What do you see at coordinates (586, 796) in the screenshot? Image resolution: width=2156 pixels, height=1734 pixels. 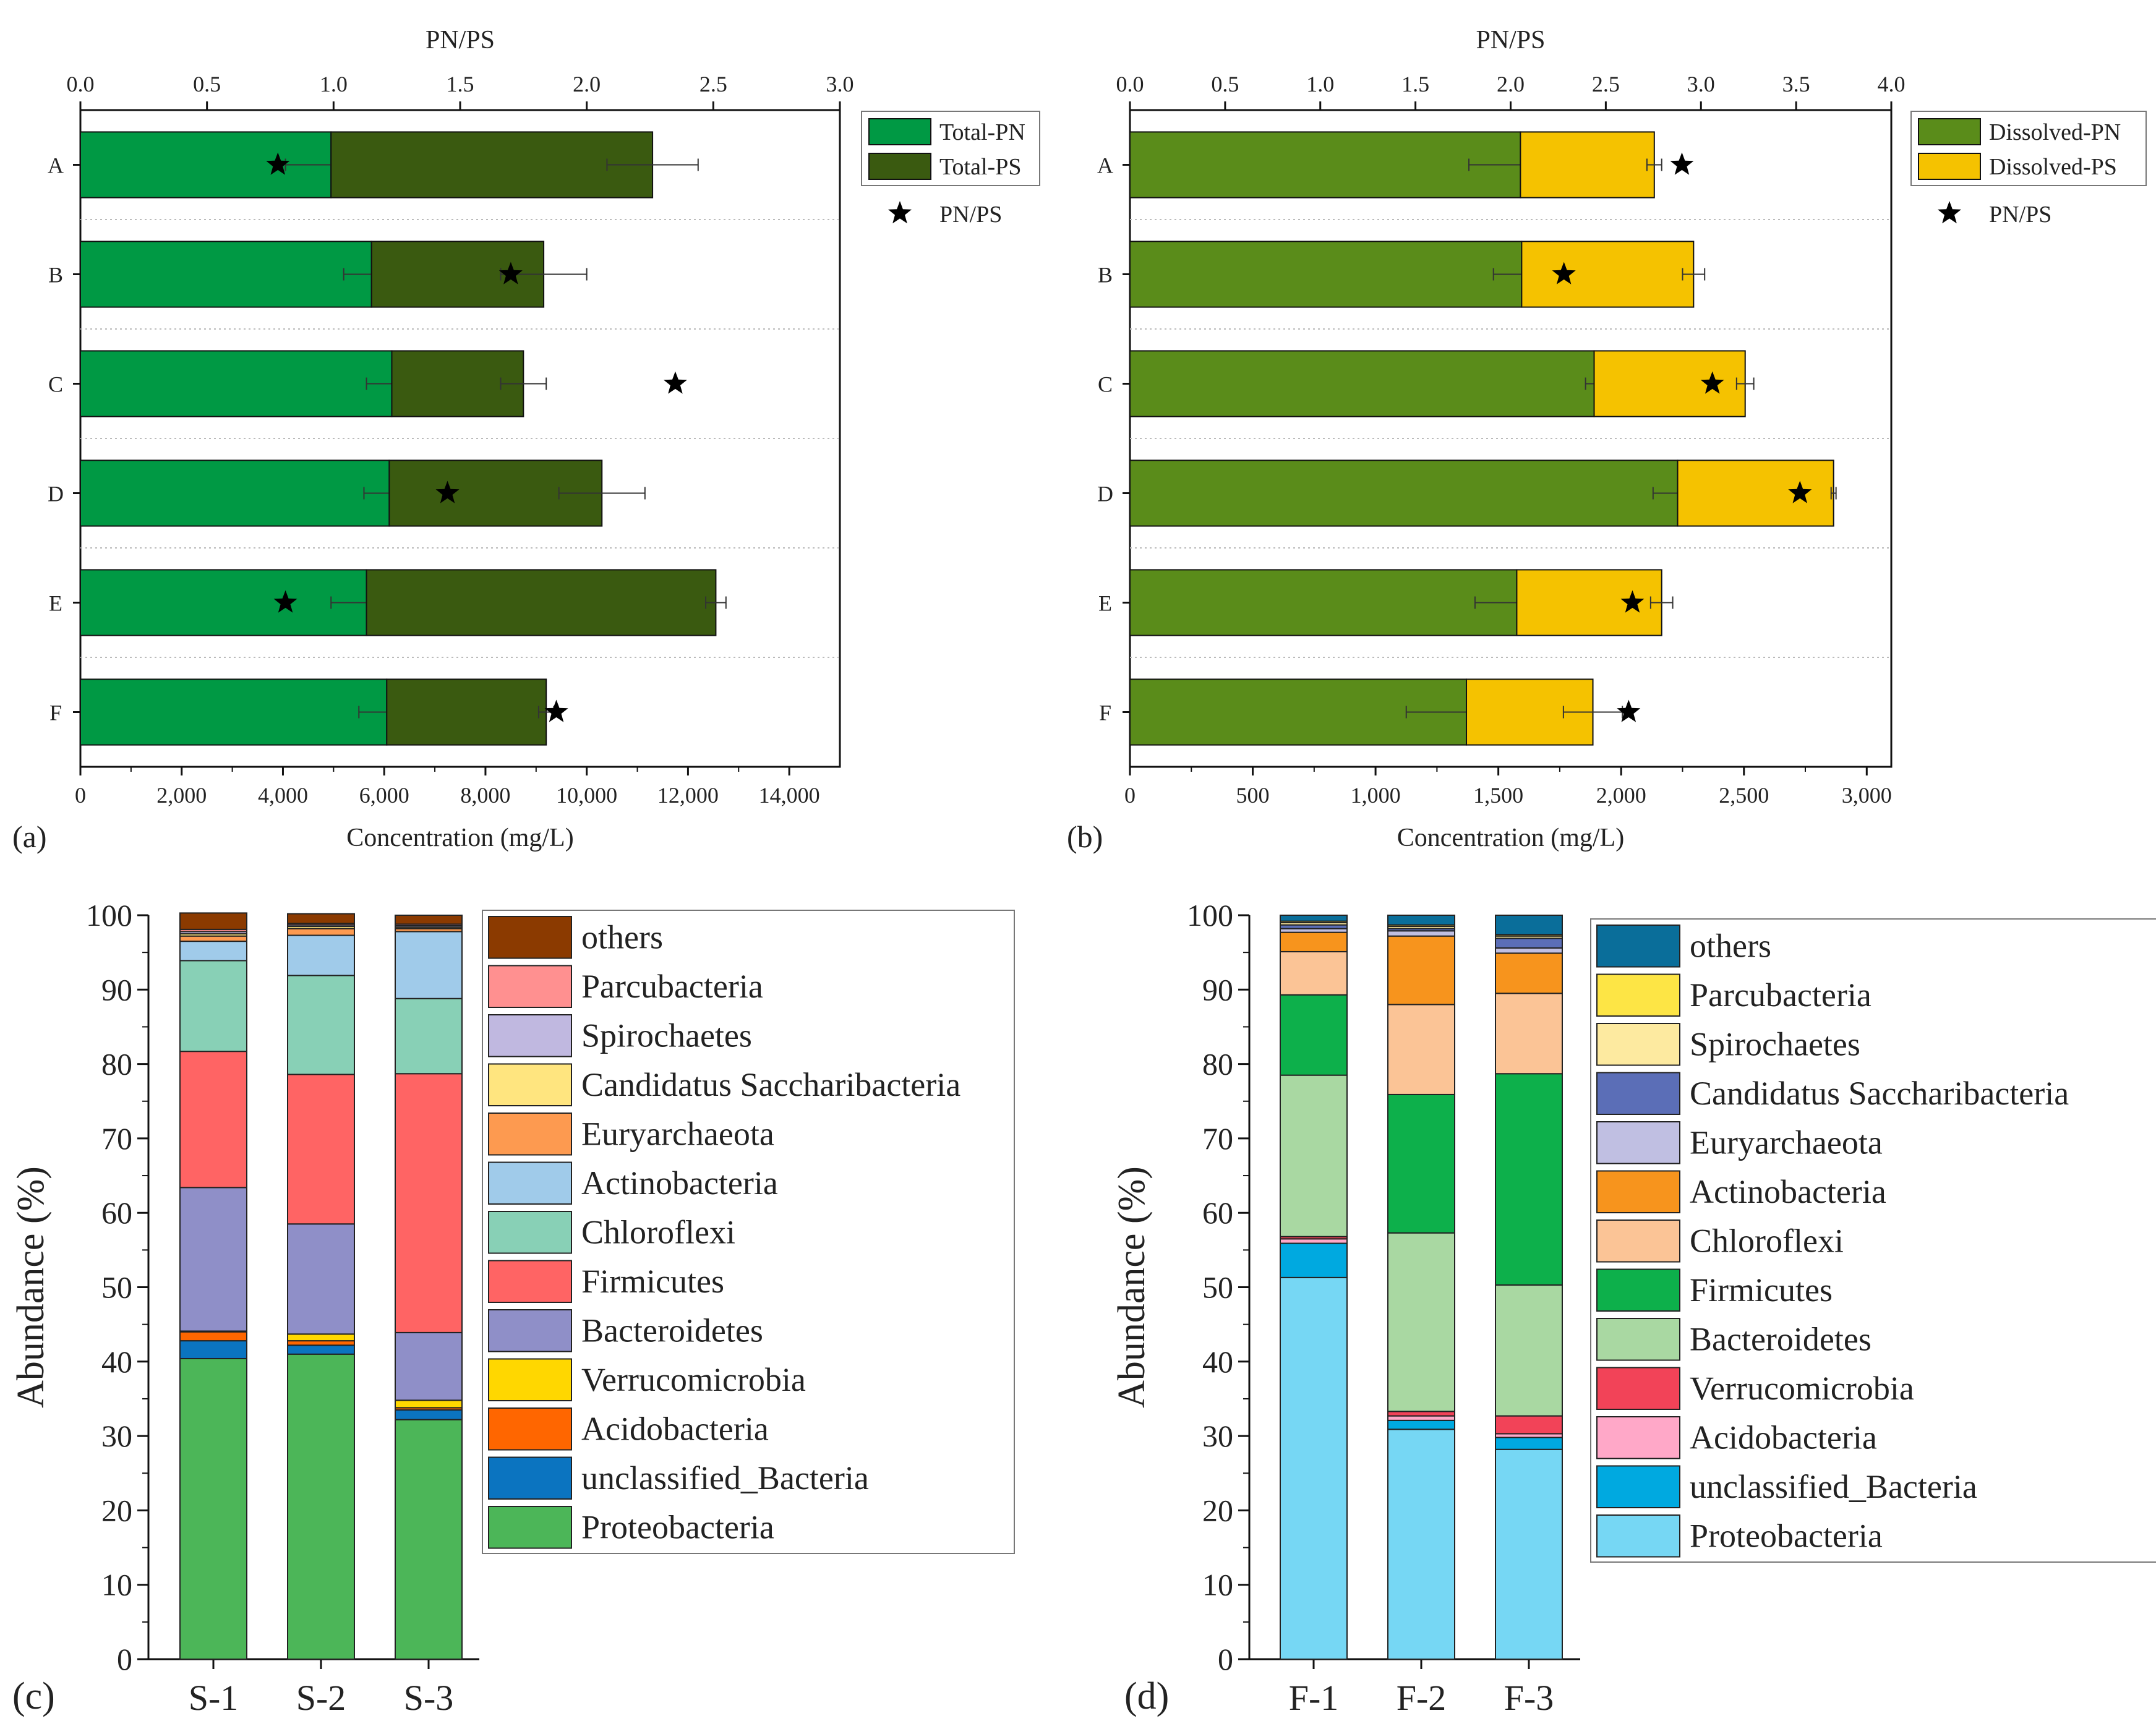 I see `x-tick-label: 10,000` at bounding box center [586, 796].